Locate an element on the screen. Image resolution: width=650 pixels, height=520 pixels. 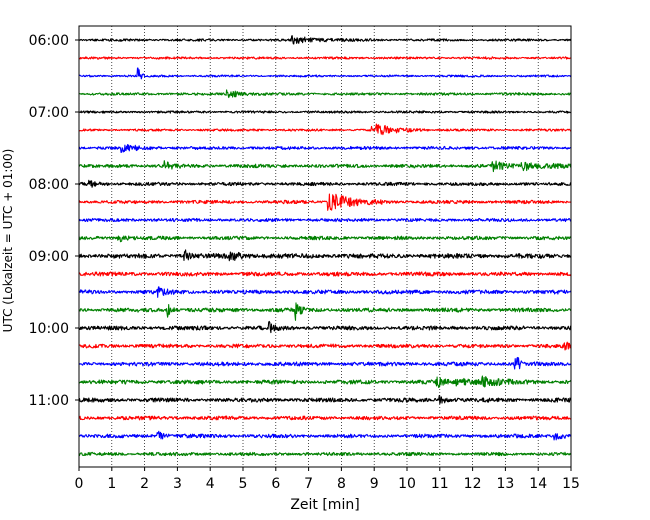
x-tick-label-11: 11 is located at coordinates (440, 484).